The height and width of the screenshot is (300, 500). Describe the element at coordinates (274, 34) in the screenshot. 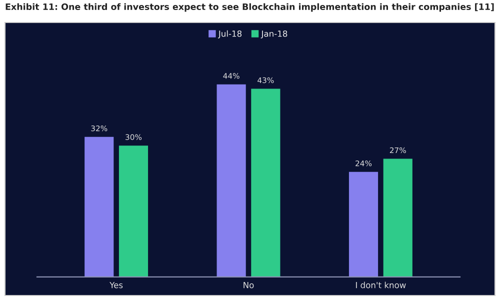

I see `legend-label: Jan-18` at that location.